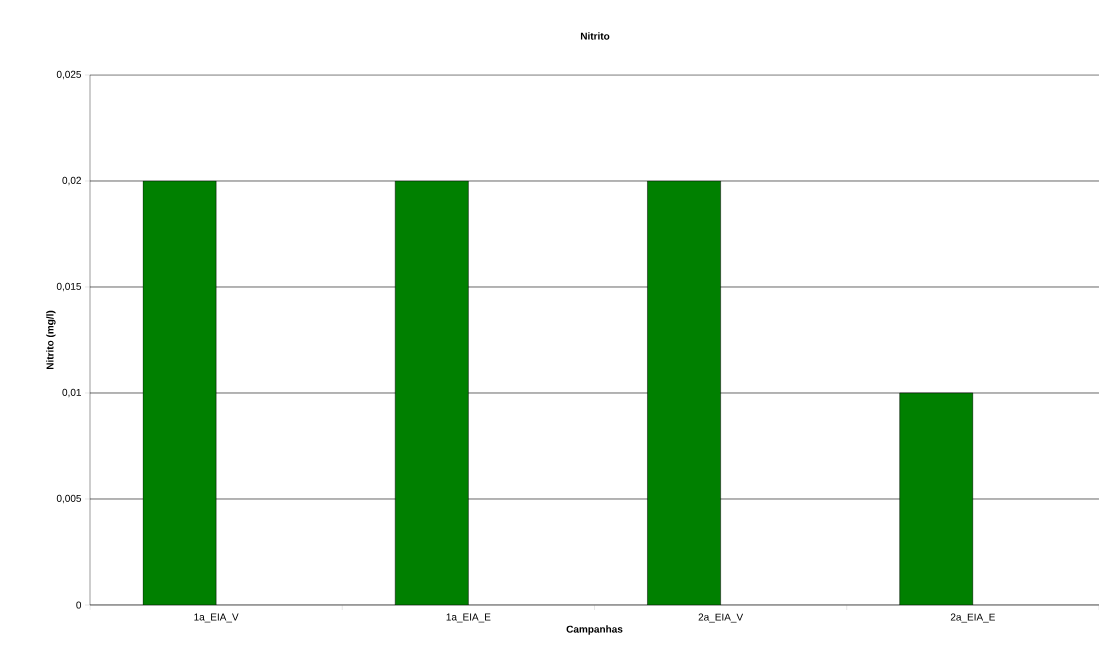 The width and height of the screenshot is (1099, 667). What do you see at coordinates (721, 618) in the screenshot?
I see `x-tick-label: 2a_EIA_V` at bounding box center [721, 618].